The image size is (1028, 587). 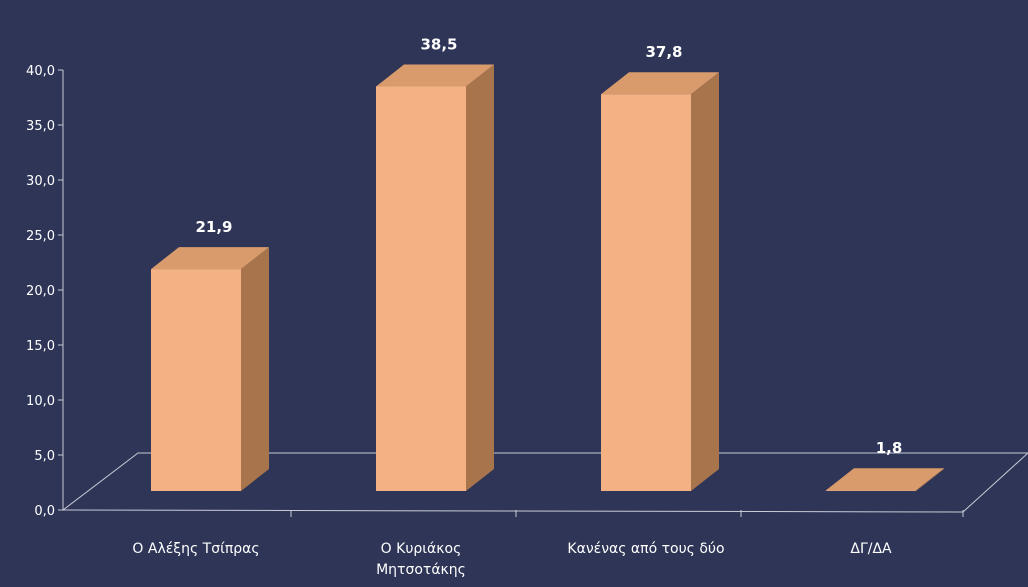 What do you see at coordinates (44, 456) in the screenshot?
I see `y-tick-label: 5,0` at bounding box center [44, 456].